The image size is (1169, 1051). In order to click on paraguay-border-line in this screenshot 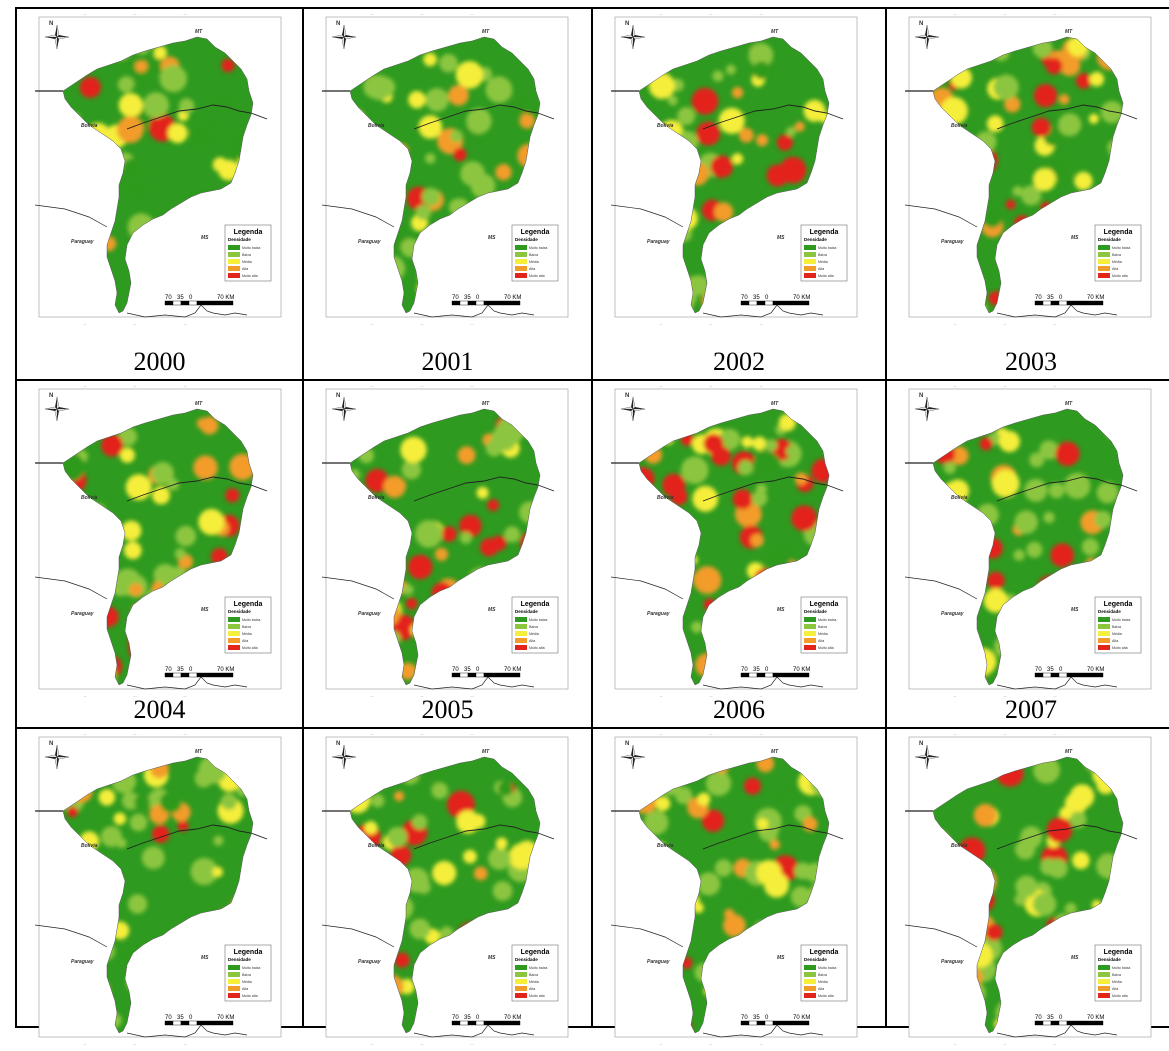, I will do `click(71, 936)`.